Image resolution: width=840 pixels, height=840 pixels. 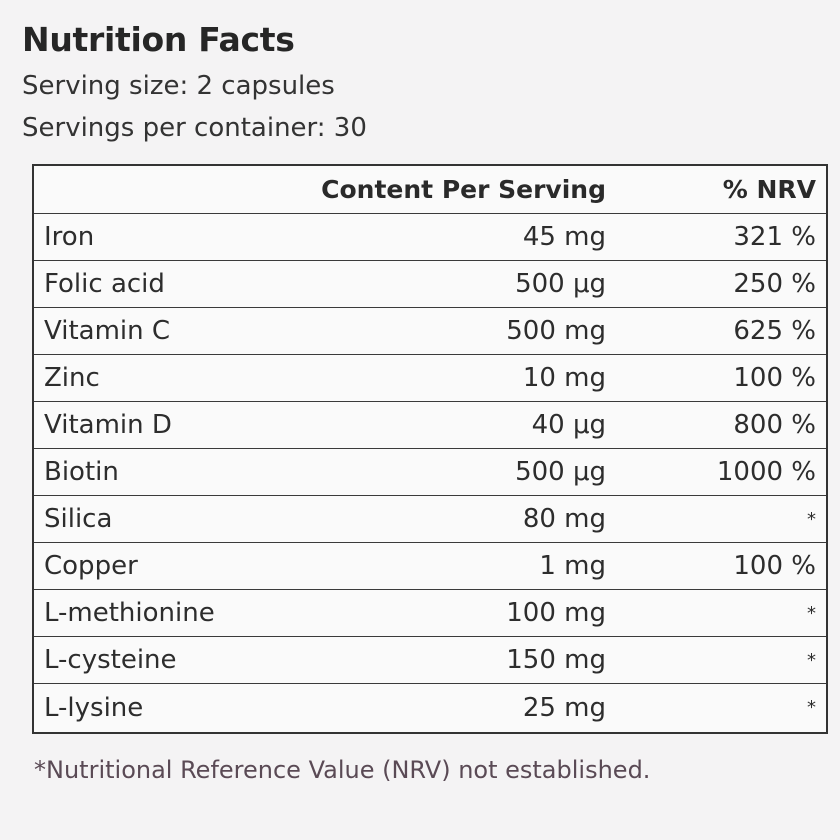 What do you see at coordinates (110, 660) in the screenshot?
I see `nutrient-name: L-cysteine` at bounding box center [110, 660].